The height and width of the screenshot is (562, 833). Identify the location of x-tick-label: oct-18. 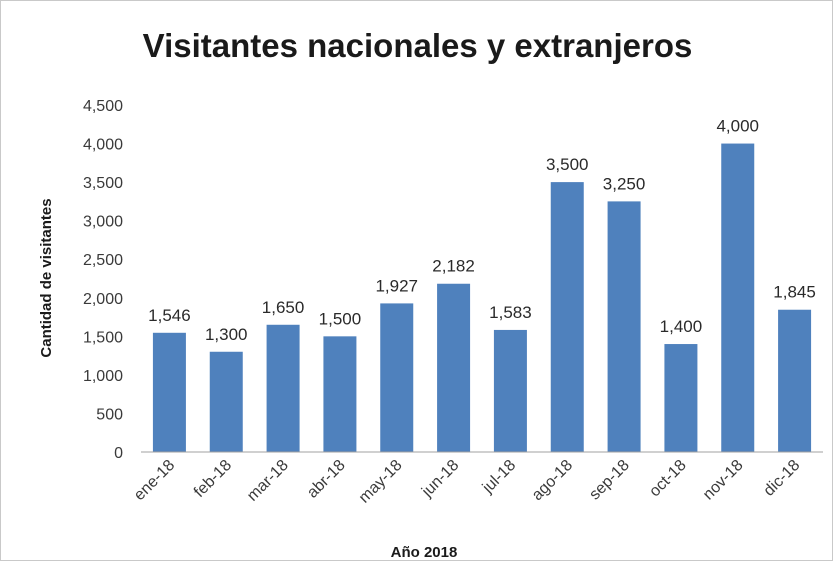
(668, 479).